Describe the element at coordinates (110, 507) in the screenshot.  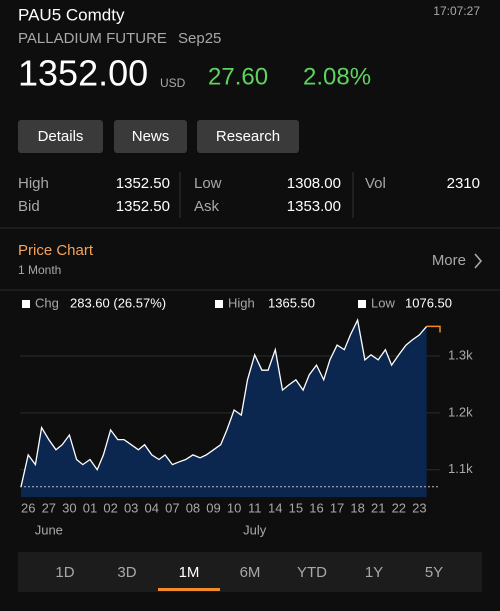
I see `x-tick-label: 02` at that location.